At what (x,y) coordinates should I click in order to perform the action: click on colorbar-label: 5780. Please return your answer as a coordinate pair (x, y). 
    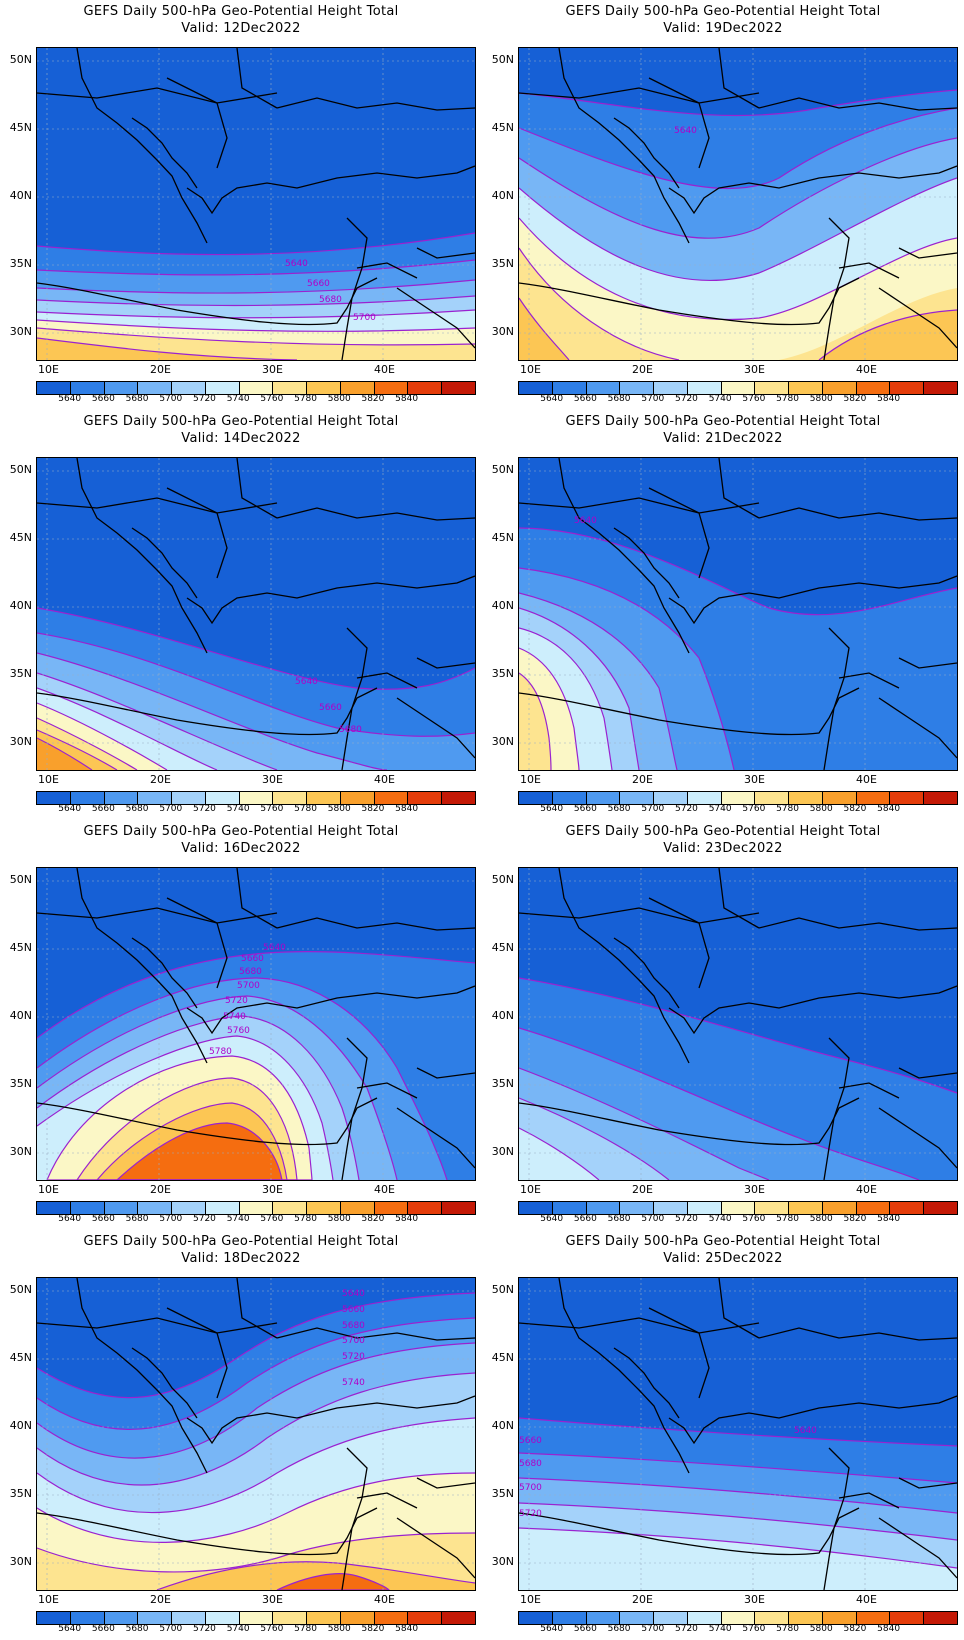
    Looking at the image, I should click on (787, 1629).